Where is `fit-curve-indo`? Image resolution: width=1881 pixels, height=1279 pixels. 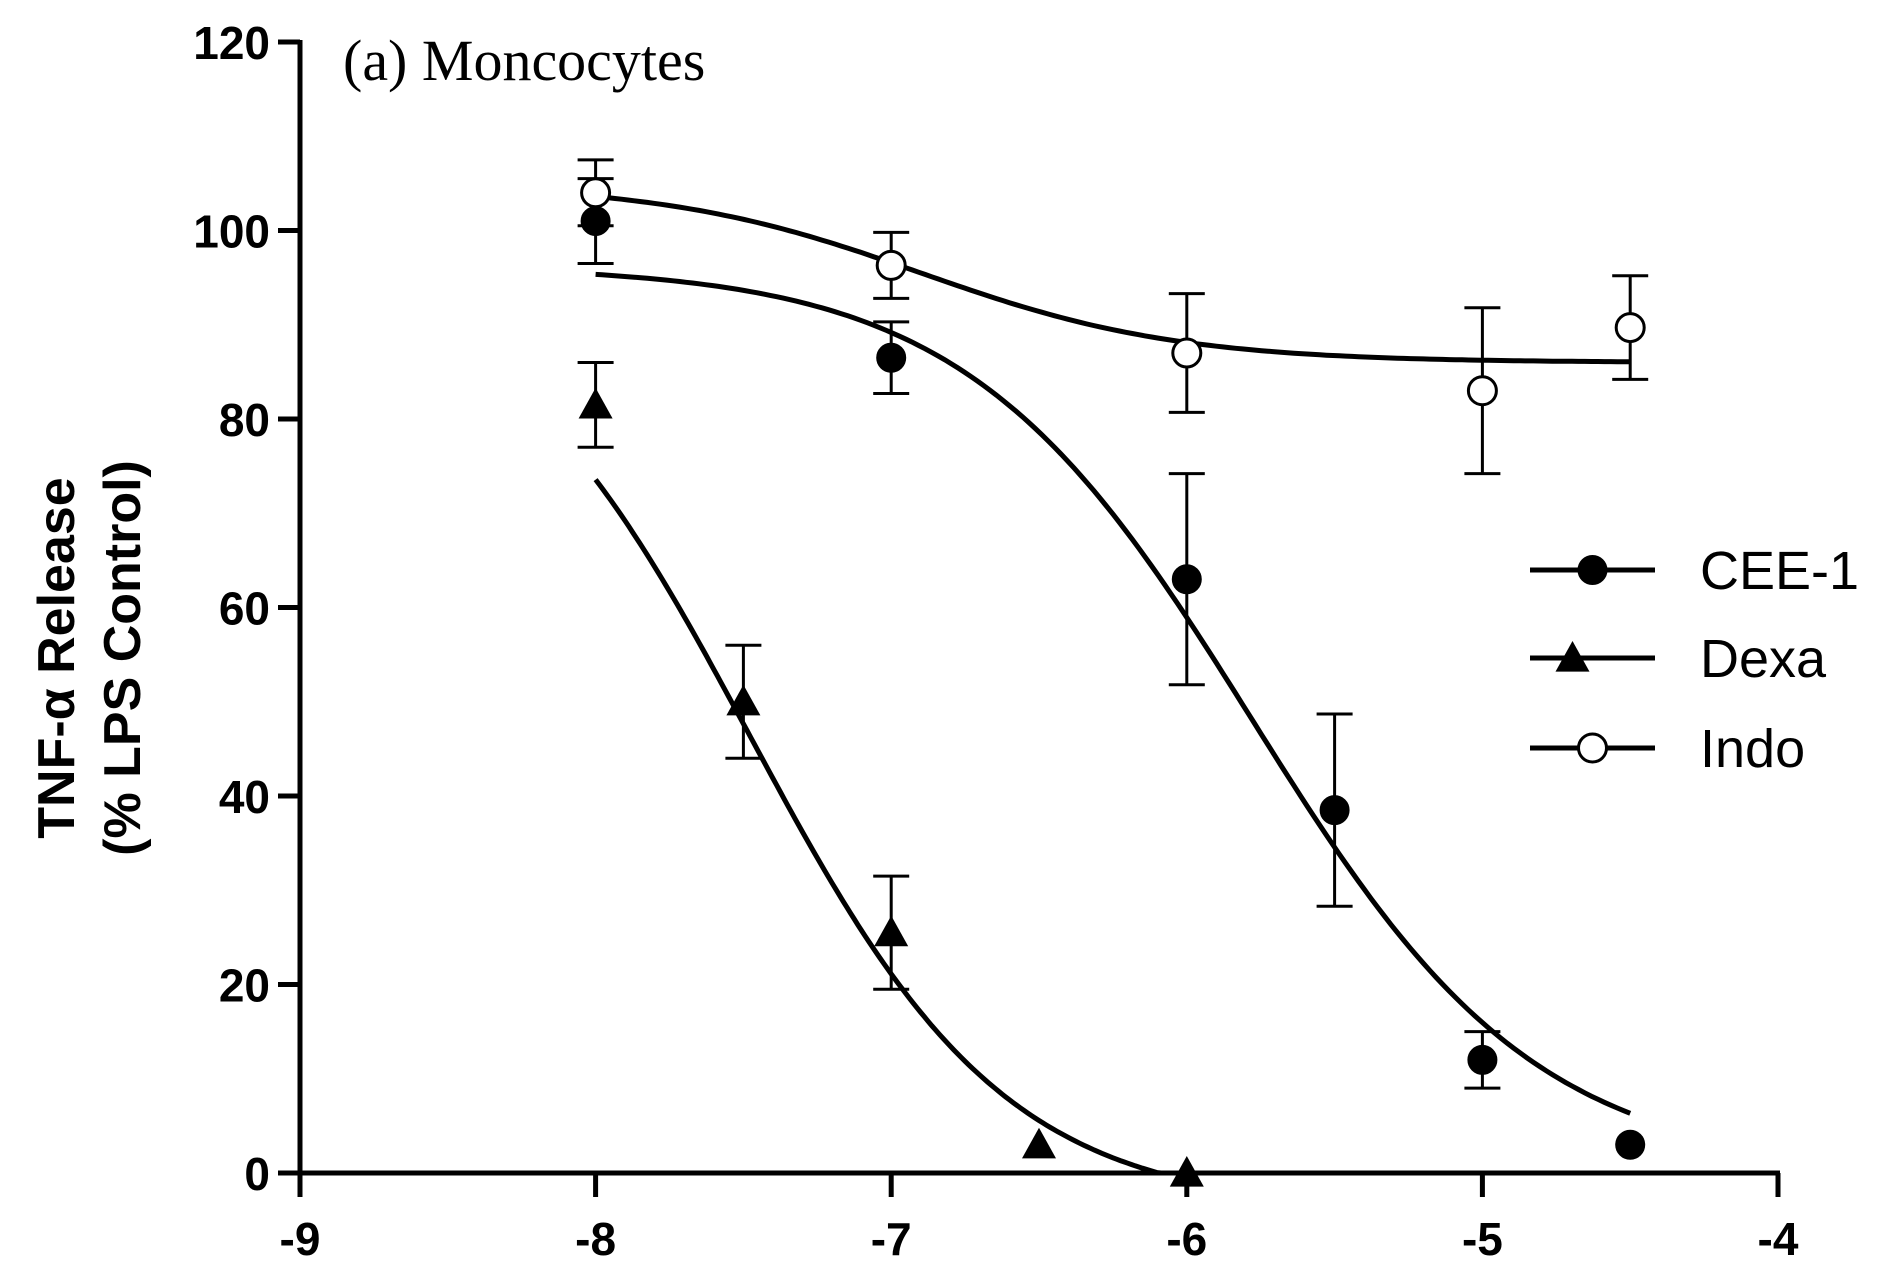
fit-curve-indo is located at coordinates (1113, 279).